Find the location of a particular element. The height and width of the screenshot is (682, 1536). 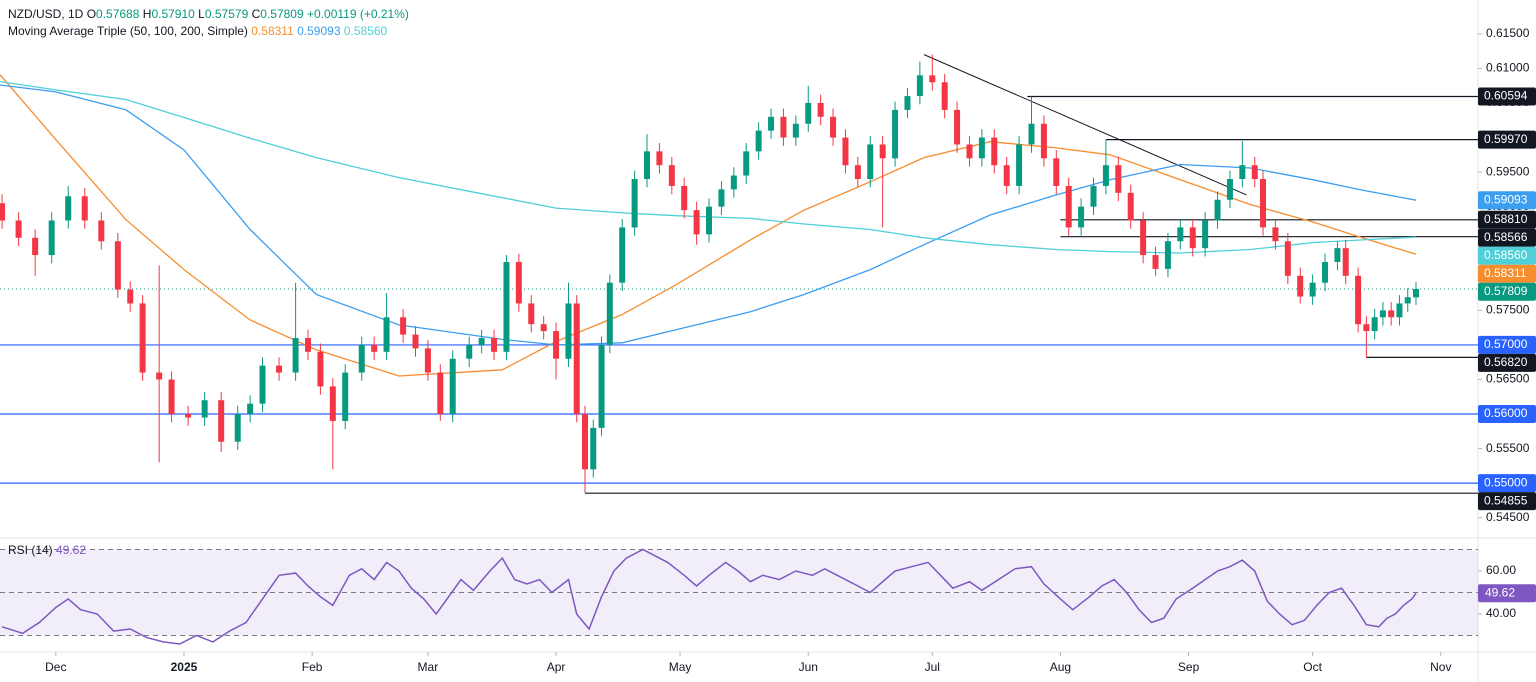

y-tick-label: 0.55500 is located at coordinates (1508, 448).